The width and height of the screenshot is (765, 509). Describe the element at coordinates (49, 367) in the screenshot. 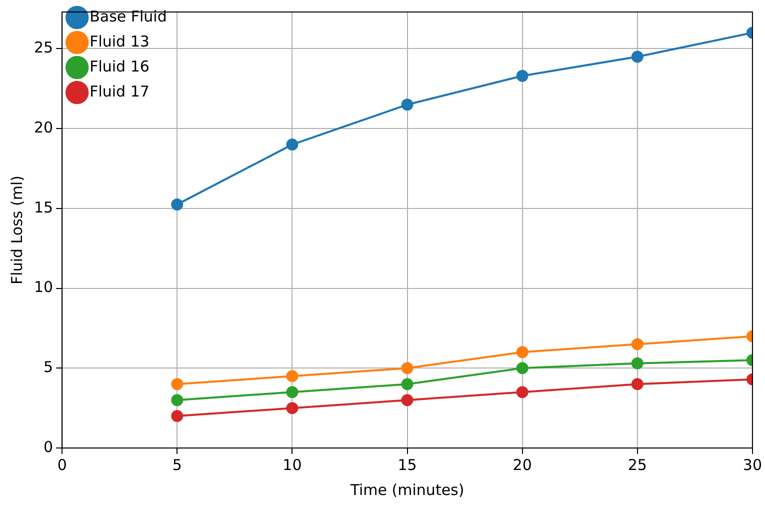

I see `y-tick-label: 5` at that location.